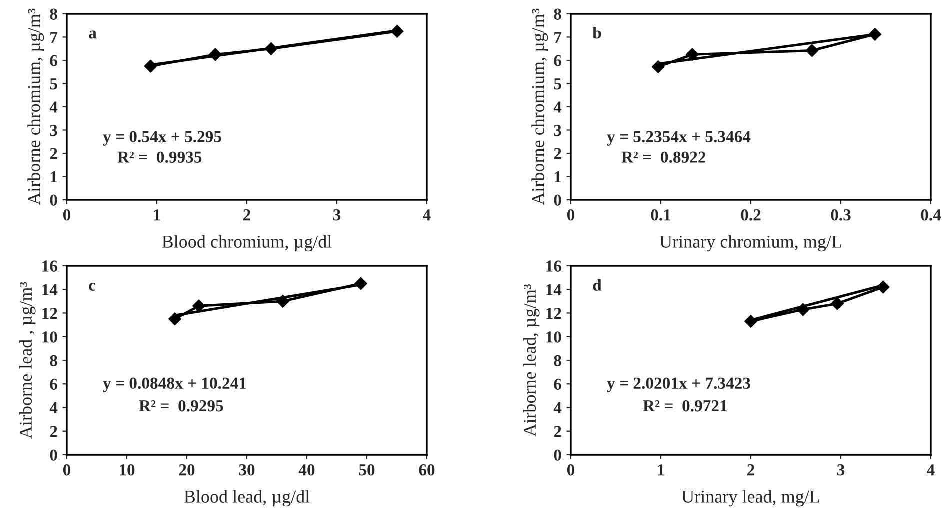 The height and width of the screenshot is (509, 942). What do you see at coordinates (427, 470) in the screenshot?
I see `x-tick-label: 60` at bounding box center [427, 470].